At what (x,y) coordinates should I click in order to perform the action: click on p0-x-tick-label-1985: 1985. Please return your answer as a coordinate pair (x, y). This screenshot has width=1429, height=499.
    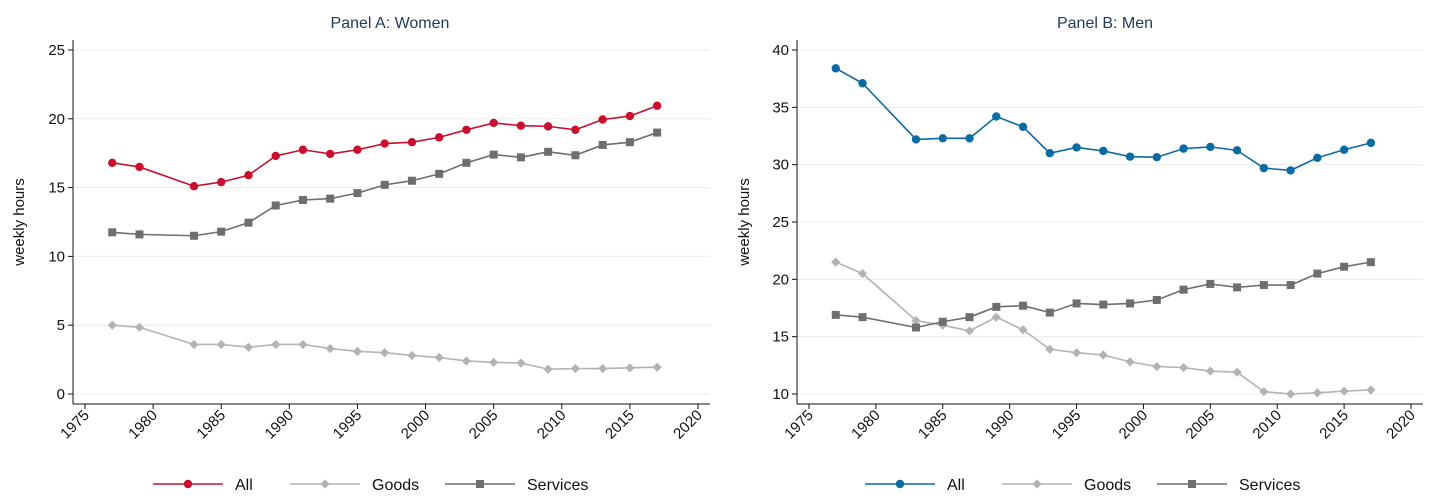
    Looking at the image, I should click on (211, 425).